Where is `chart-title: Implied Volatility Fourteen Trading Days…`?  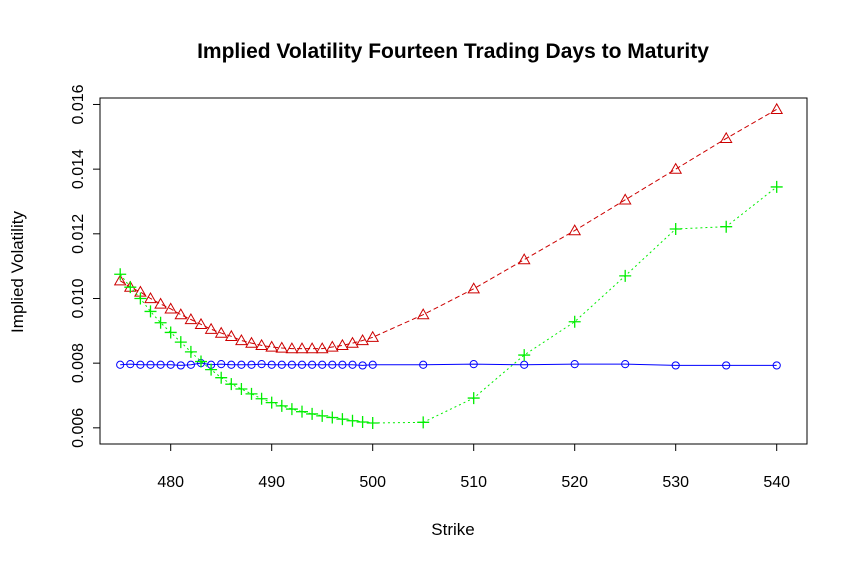 chart-title: Implied Volatility Fourteen Trading Days… is located at coordinates (453, 51).